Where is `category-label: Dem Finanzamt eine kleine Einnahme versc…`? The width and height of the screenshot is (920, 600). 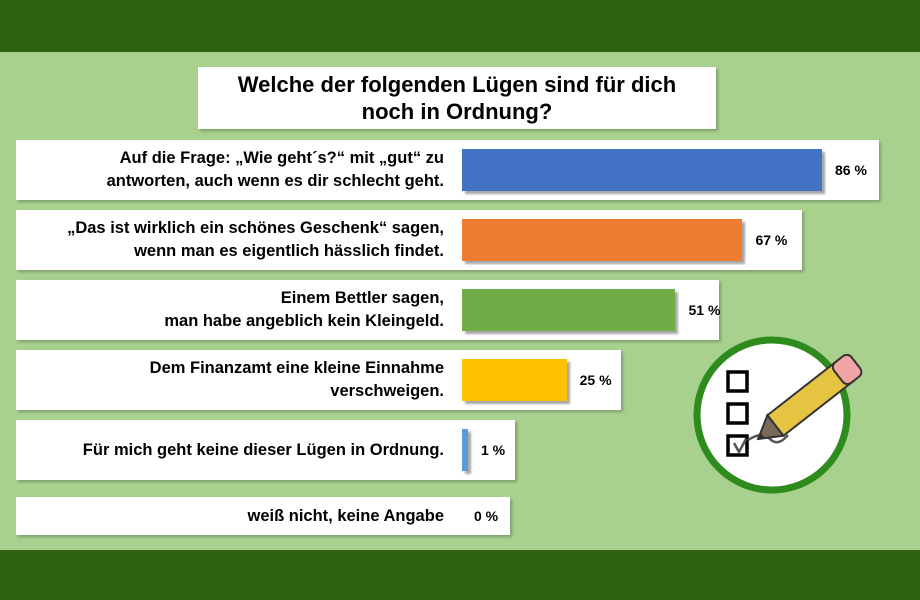
category-label: Dem Finanzamt eine kleine Einnahme versc… is located at coordinates (296, 379).